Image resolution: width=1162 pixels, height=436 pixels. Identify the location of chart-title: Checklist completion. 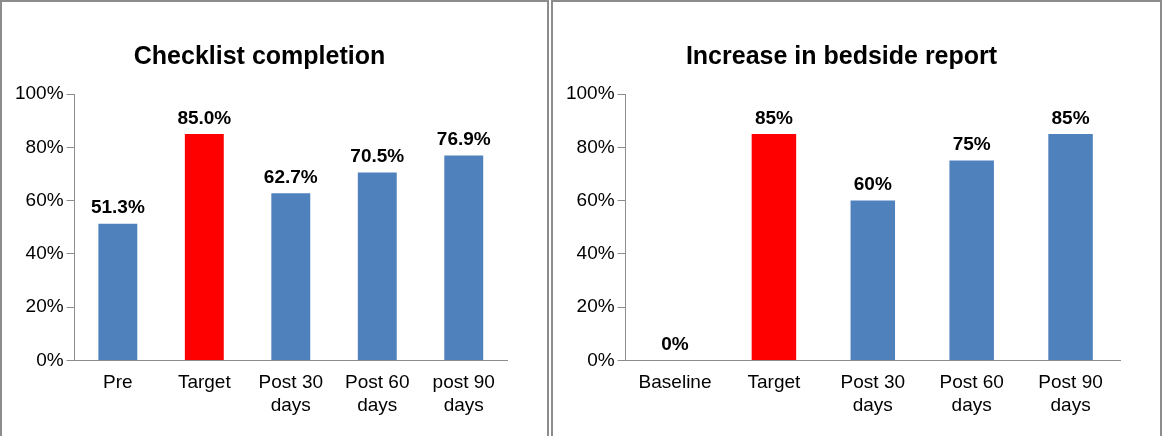
(259, 54).